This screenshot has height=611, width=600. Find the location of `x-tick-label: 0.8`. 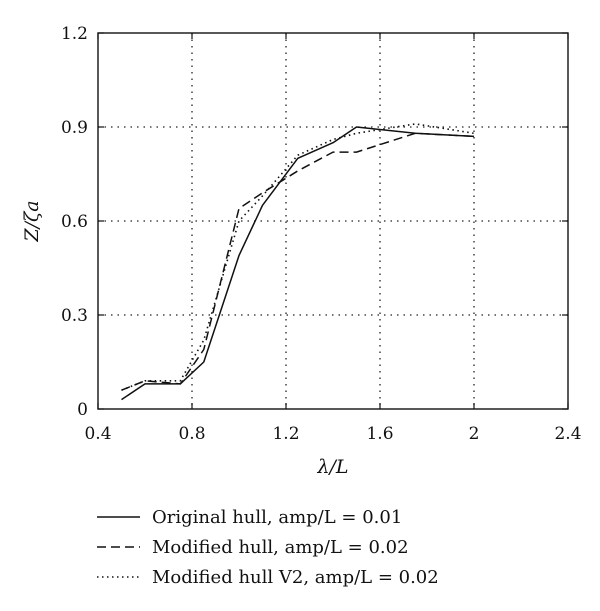

x-tick-label: 0.8 is located at coordinates (191, 434).